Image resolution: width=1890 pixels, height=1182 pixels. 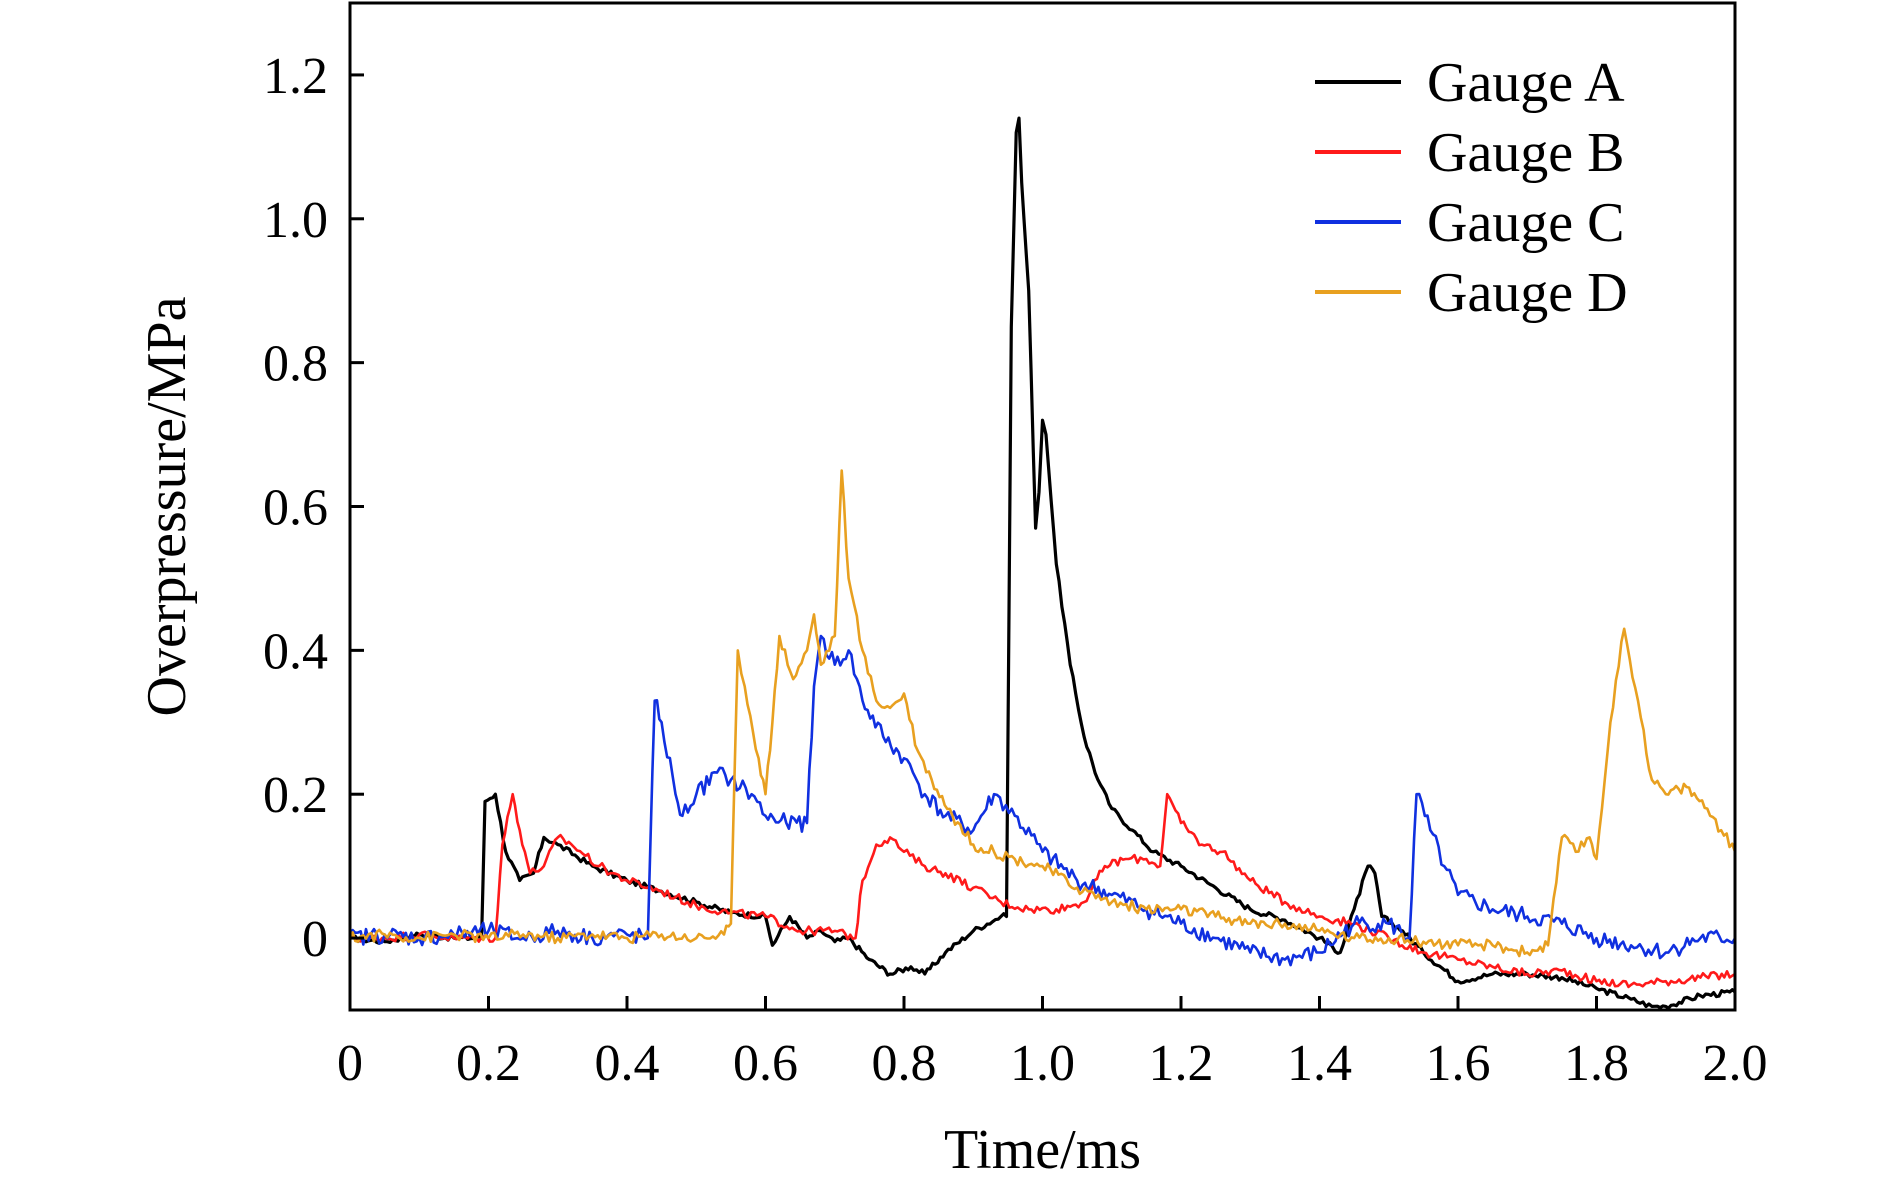 What do you see at coordinates (1596, 1063) in the screenshot?
I see `x-tick-label: 1.8` at bounding box center [1596, 1063].